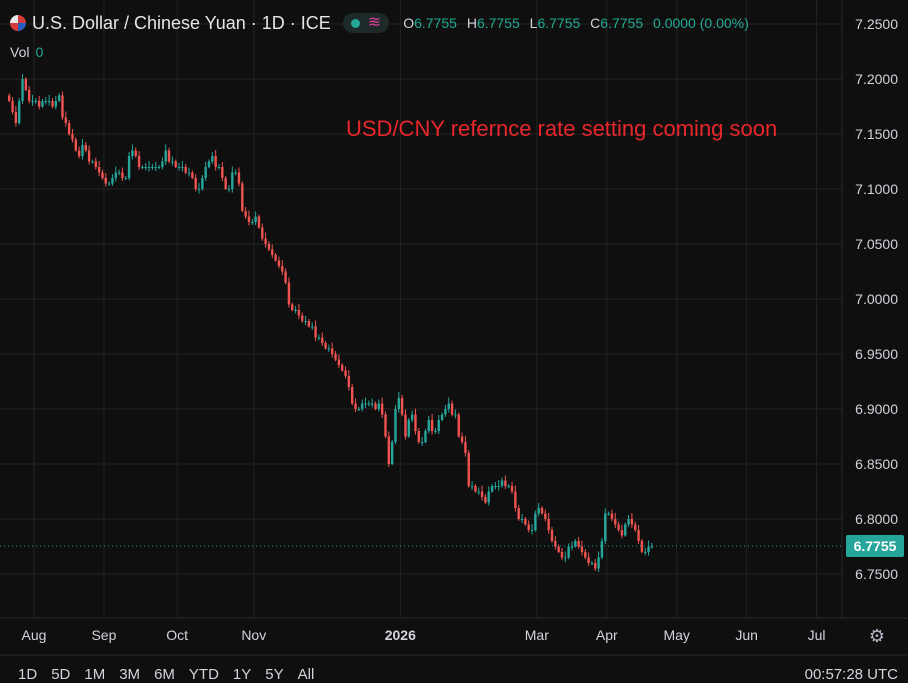 The image size is (908, 683). Describe the element at coordinates (103, 635) in the screenshot. I see `x-tick-label: Sep` at that location.